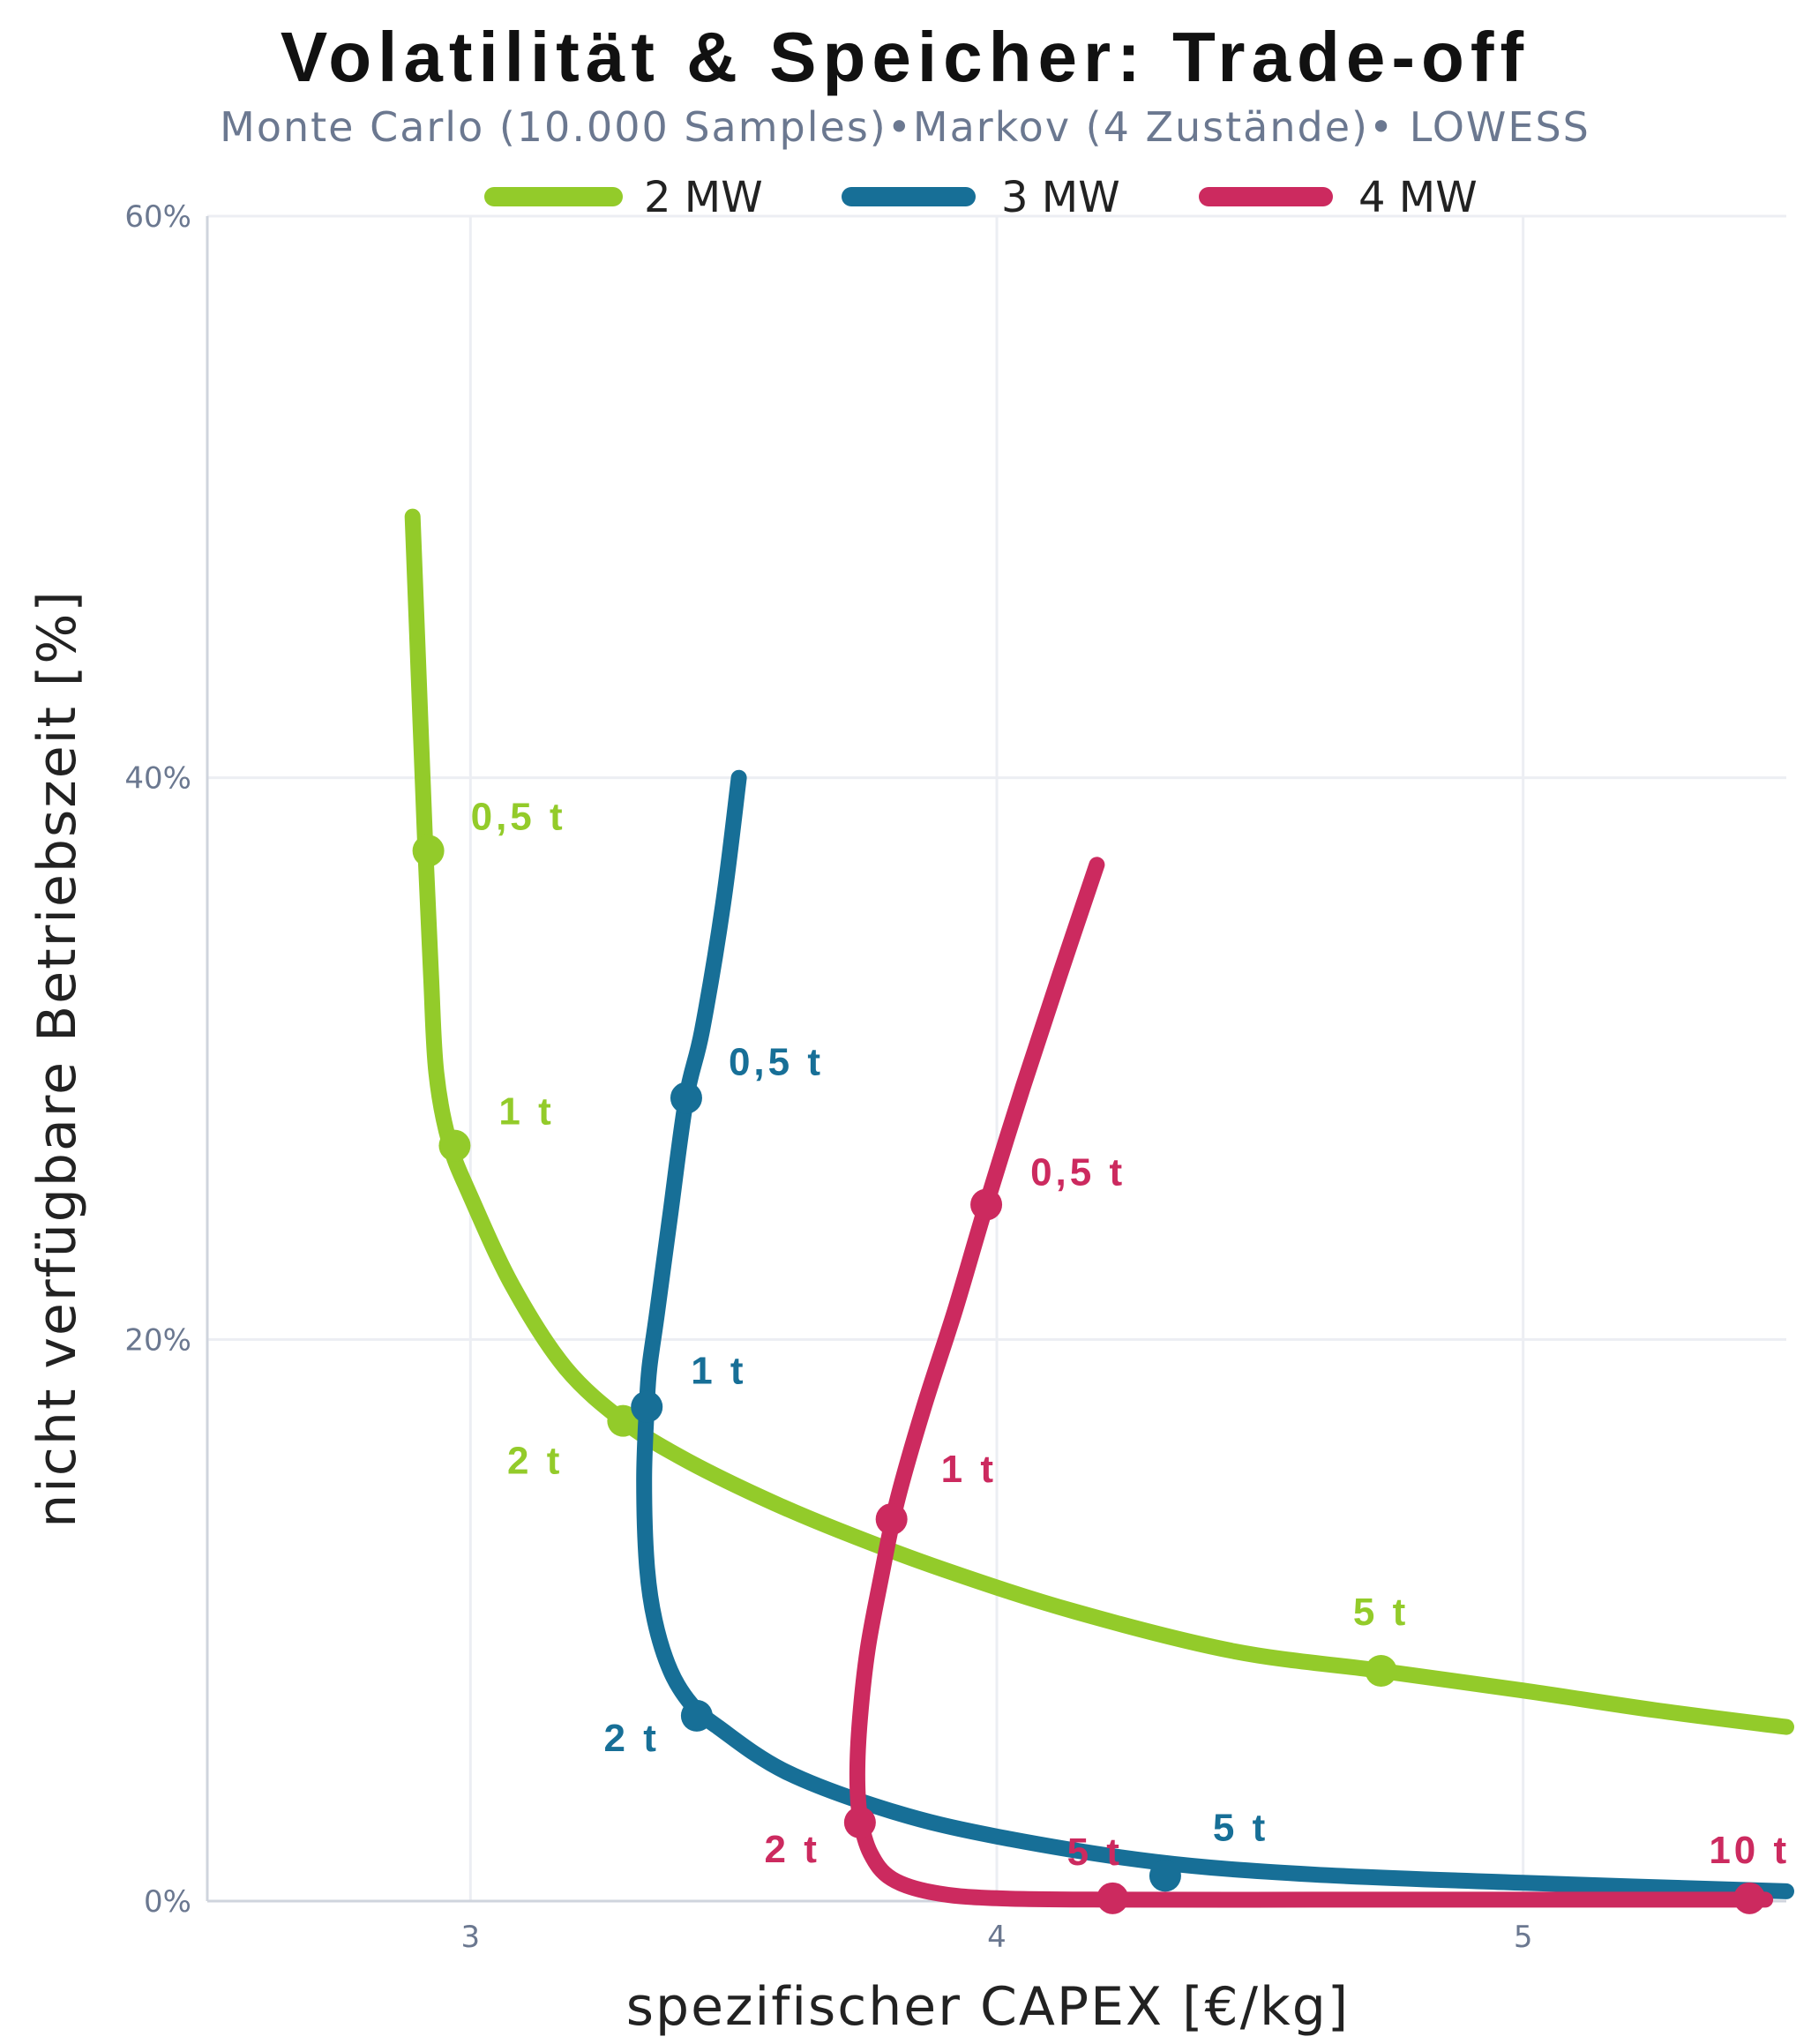  I want to click on legend: 2 MW 3 MW 4 MW, so click(981, 197).